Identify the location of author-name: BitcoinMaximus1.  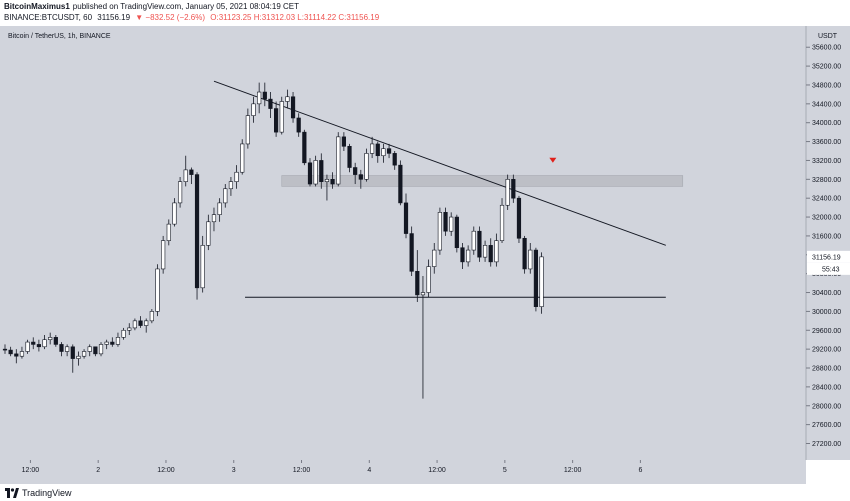
(37, 6).